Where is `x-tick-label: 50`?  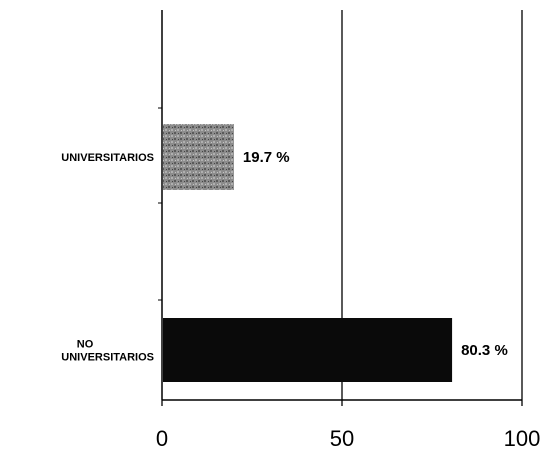 x-tick-label: 50 is located at coordinates (342, 438).